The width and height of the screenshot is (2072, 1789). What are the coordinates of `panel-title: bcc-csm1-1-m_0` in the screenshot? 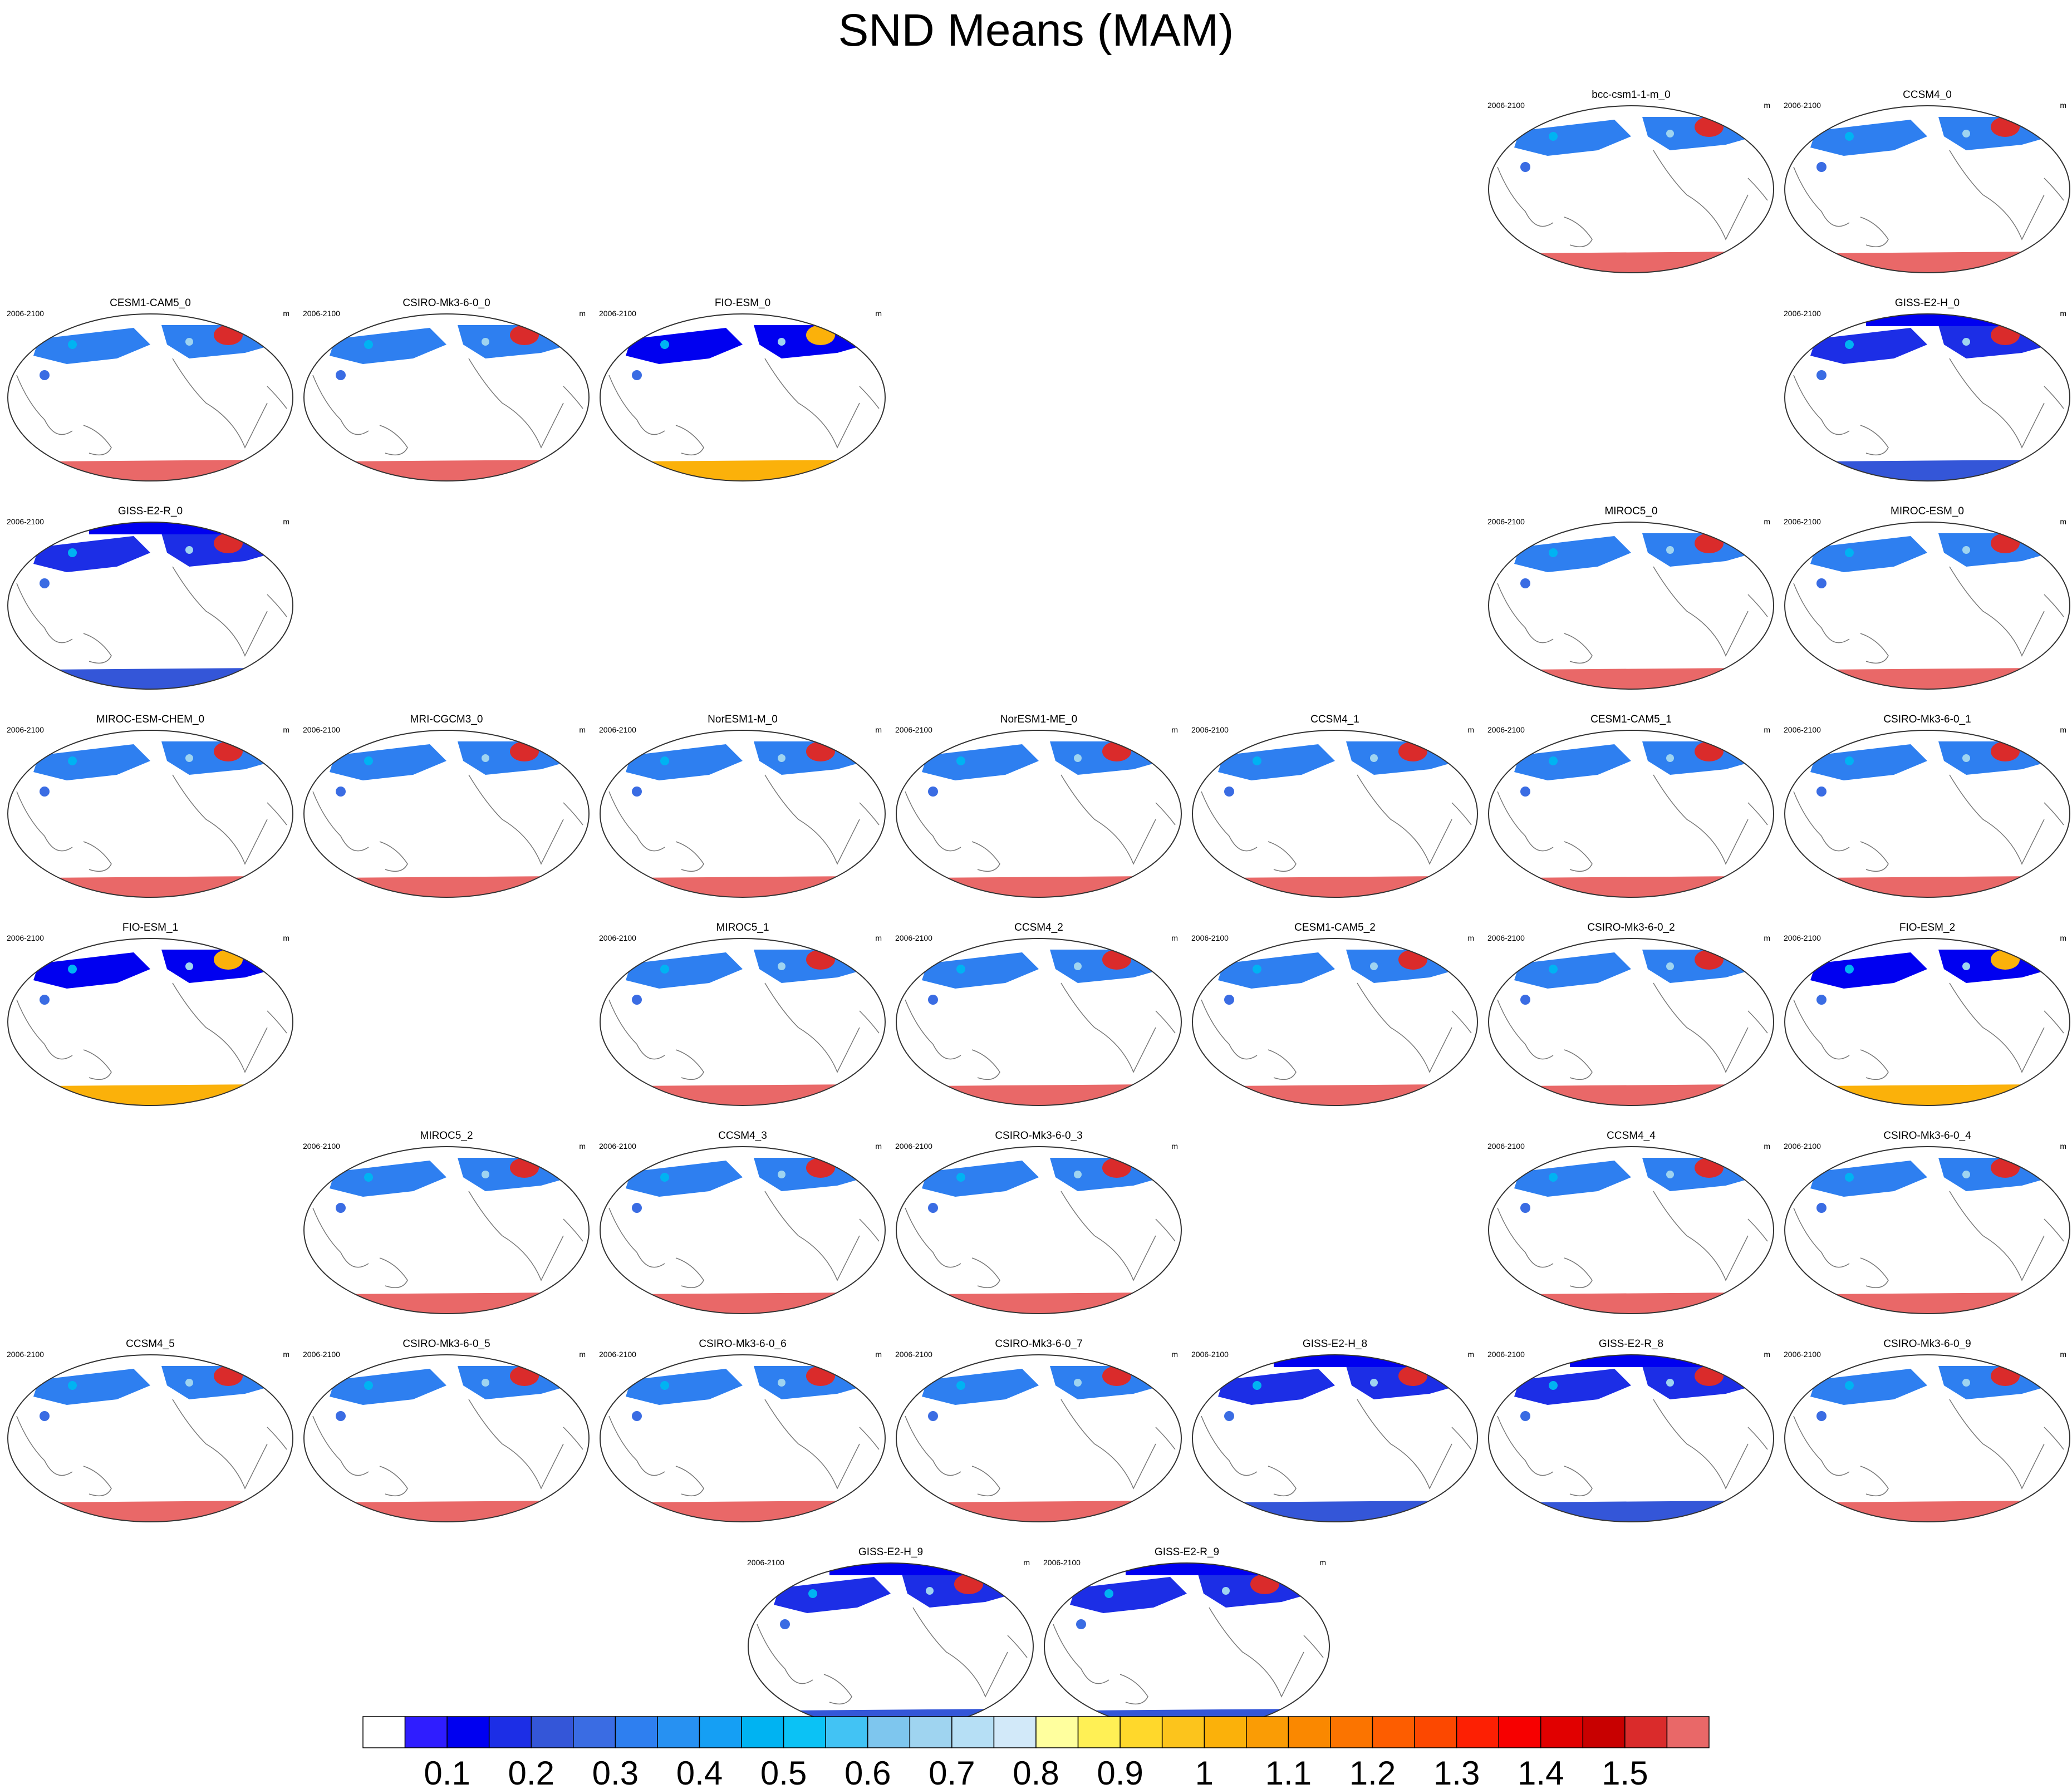 It's located at (1631, 95).